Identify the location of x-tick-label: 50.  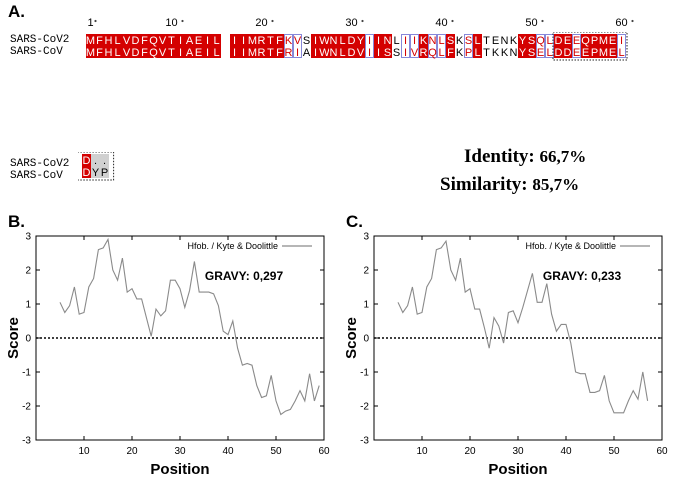
(614, 451).